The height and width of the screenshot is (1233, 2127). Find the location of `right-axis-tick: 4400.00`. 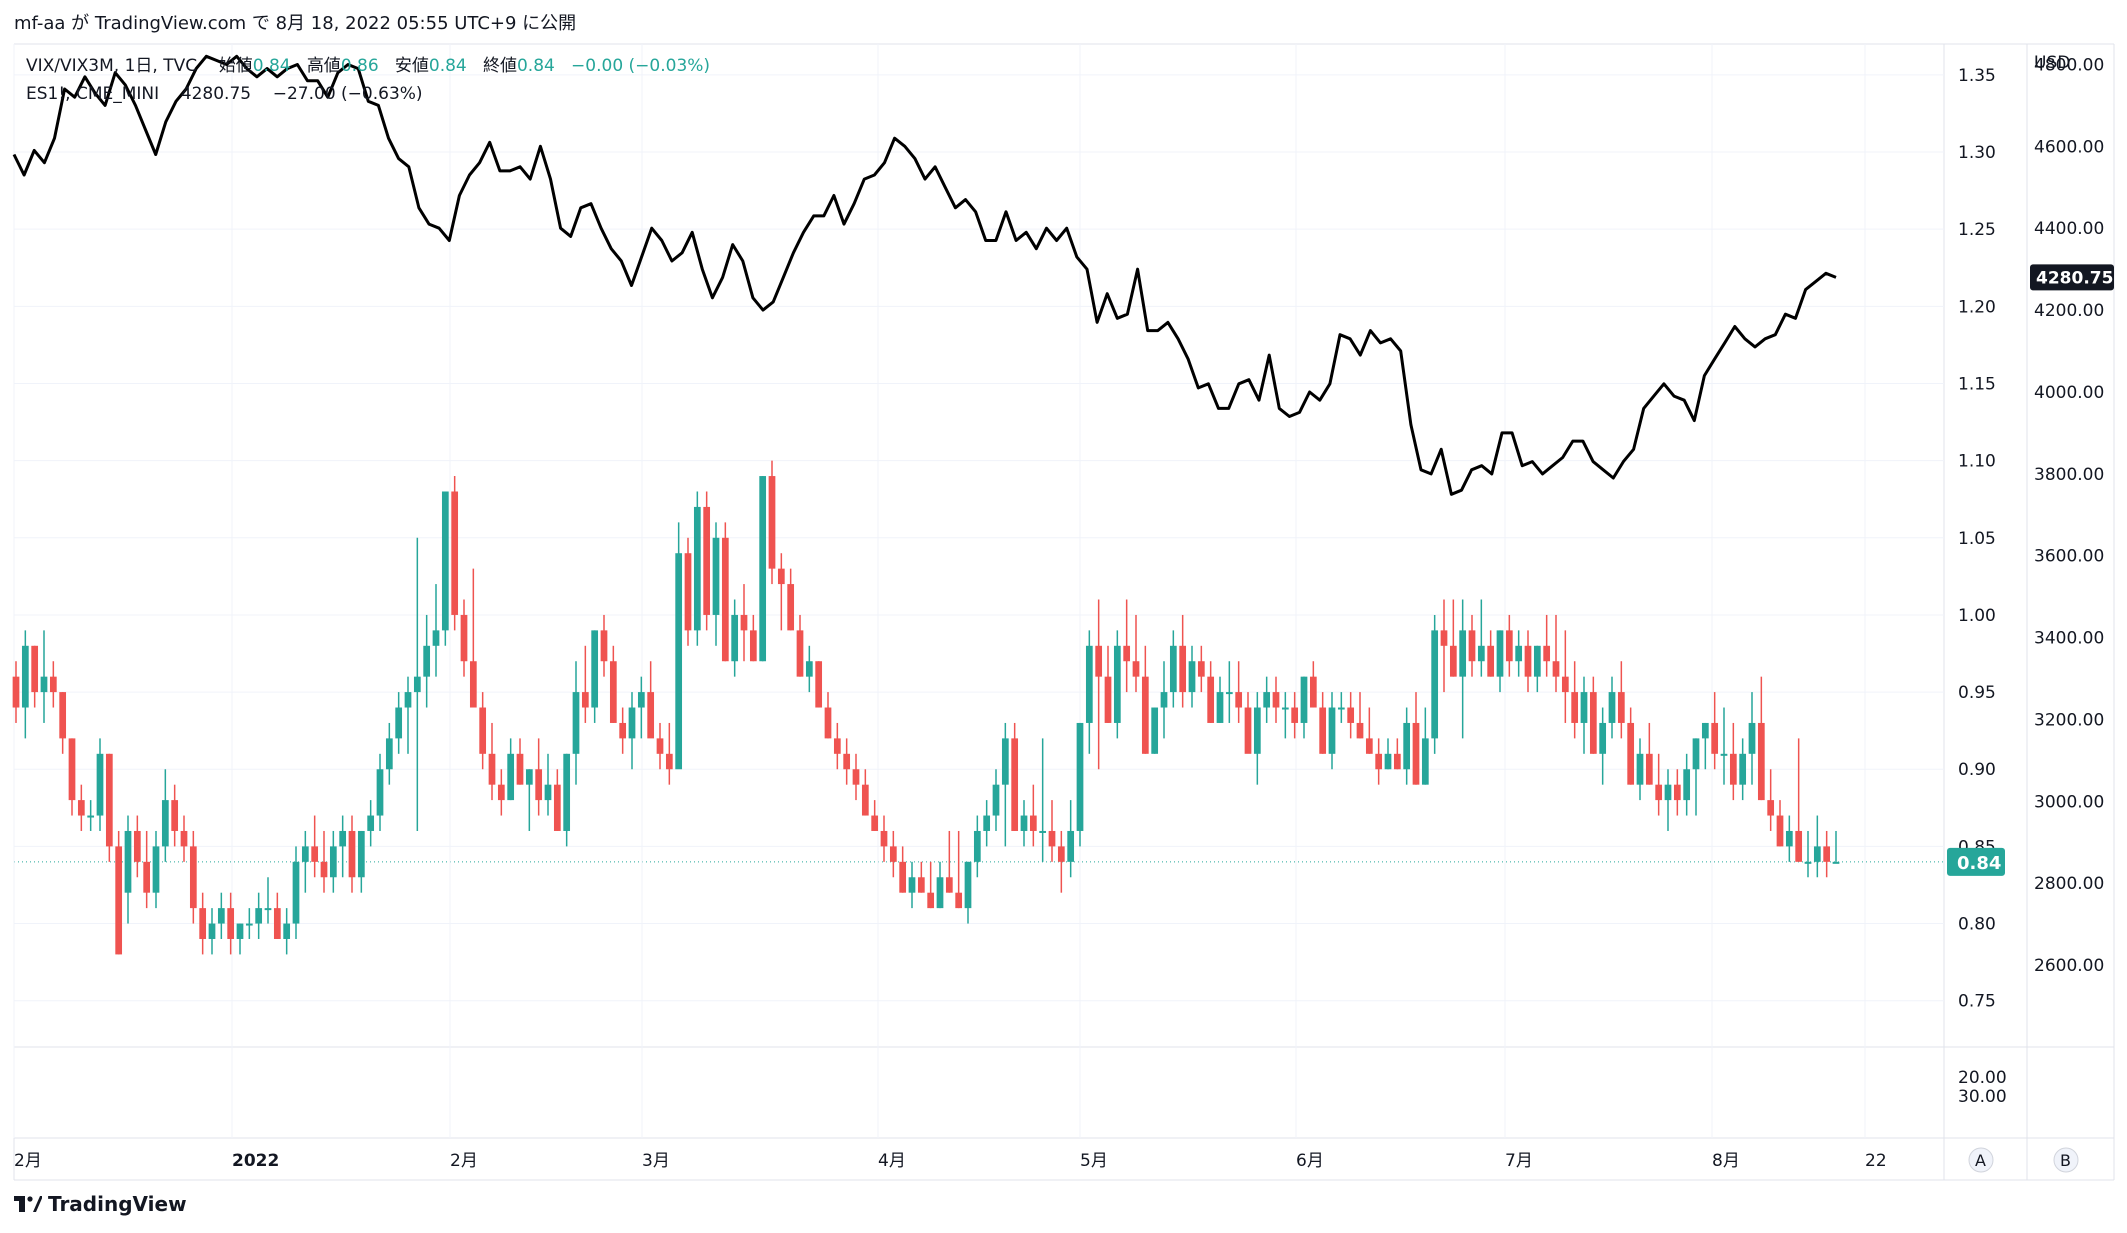

right-axis-tick: 4400.00 is located at coordinates (2069, 229).